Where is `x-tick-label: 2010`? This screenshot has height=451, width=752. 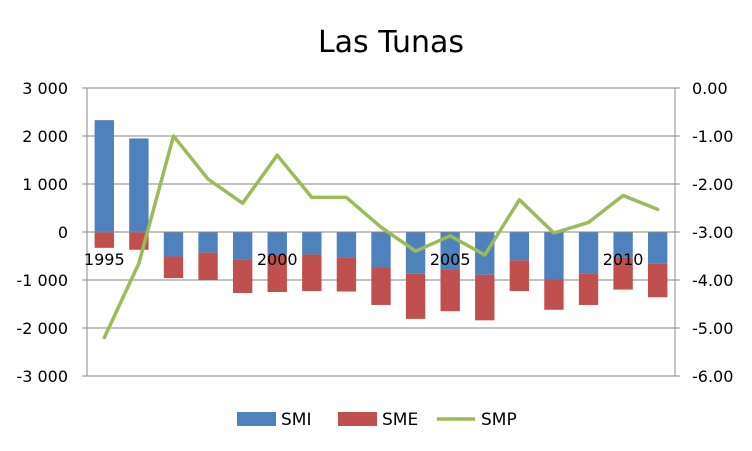
x-tick-label: 2010 is located at coordinates (623, 259).